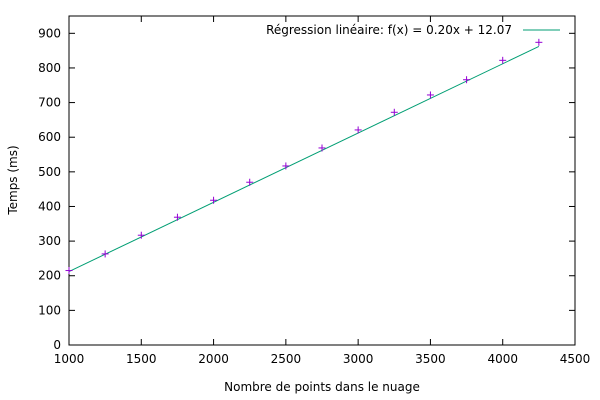 The height and width of the screenshot is (400, 600). Describe the element at coordinates (49, 172) in the screenshot. I see `y-tick-label: 500` at that location.